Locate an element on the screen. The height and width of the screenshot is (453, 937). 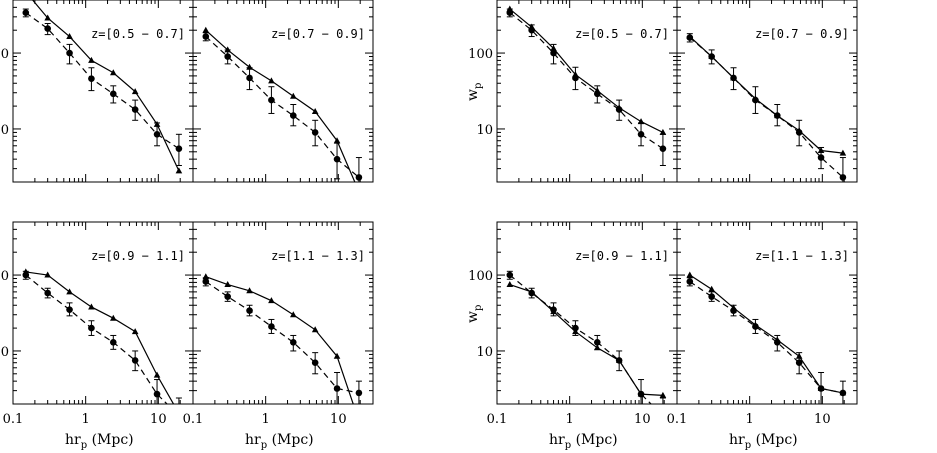
panel-f2-4: 0.1 1 10 hrp (Mpc) z=[1.1 − 1.3] is located at coordinates (762, 336).